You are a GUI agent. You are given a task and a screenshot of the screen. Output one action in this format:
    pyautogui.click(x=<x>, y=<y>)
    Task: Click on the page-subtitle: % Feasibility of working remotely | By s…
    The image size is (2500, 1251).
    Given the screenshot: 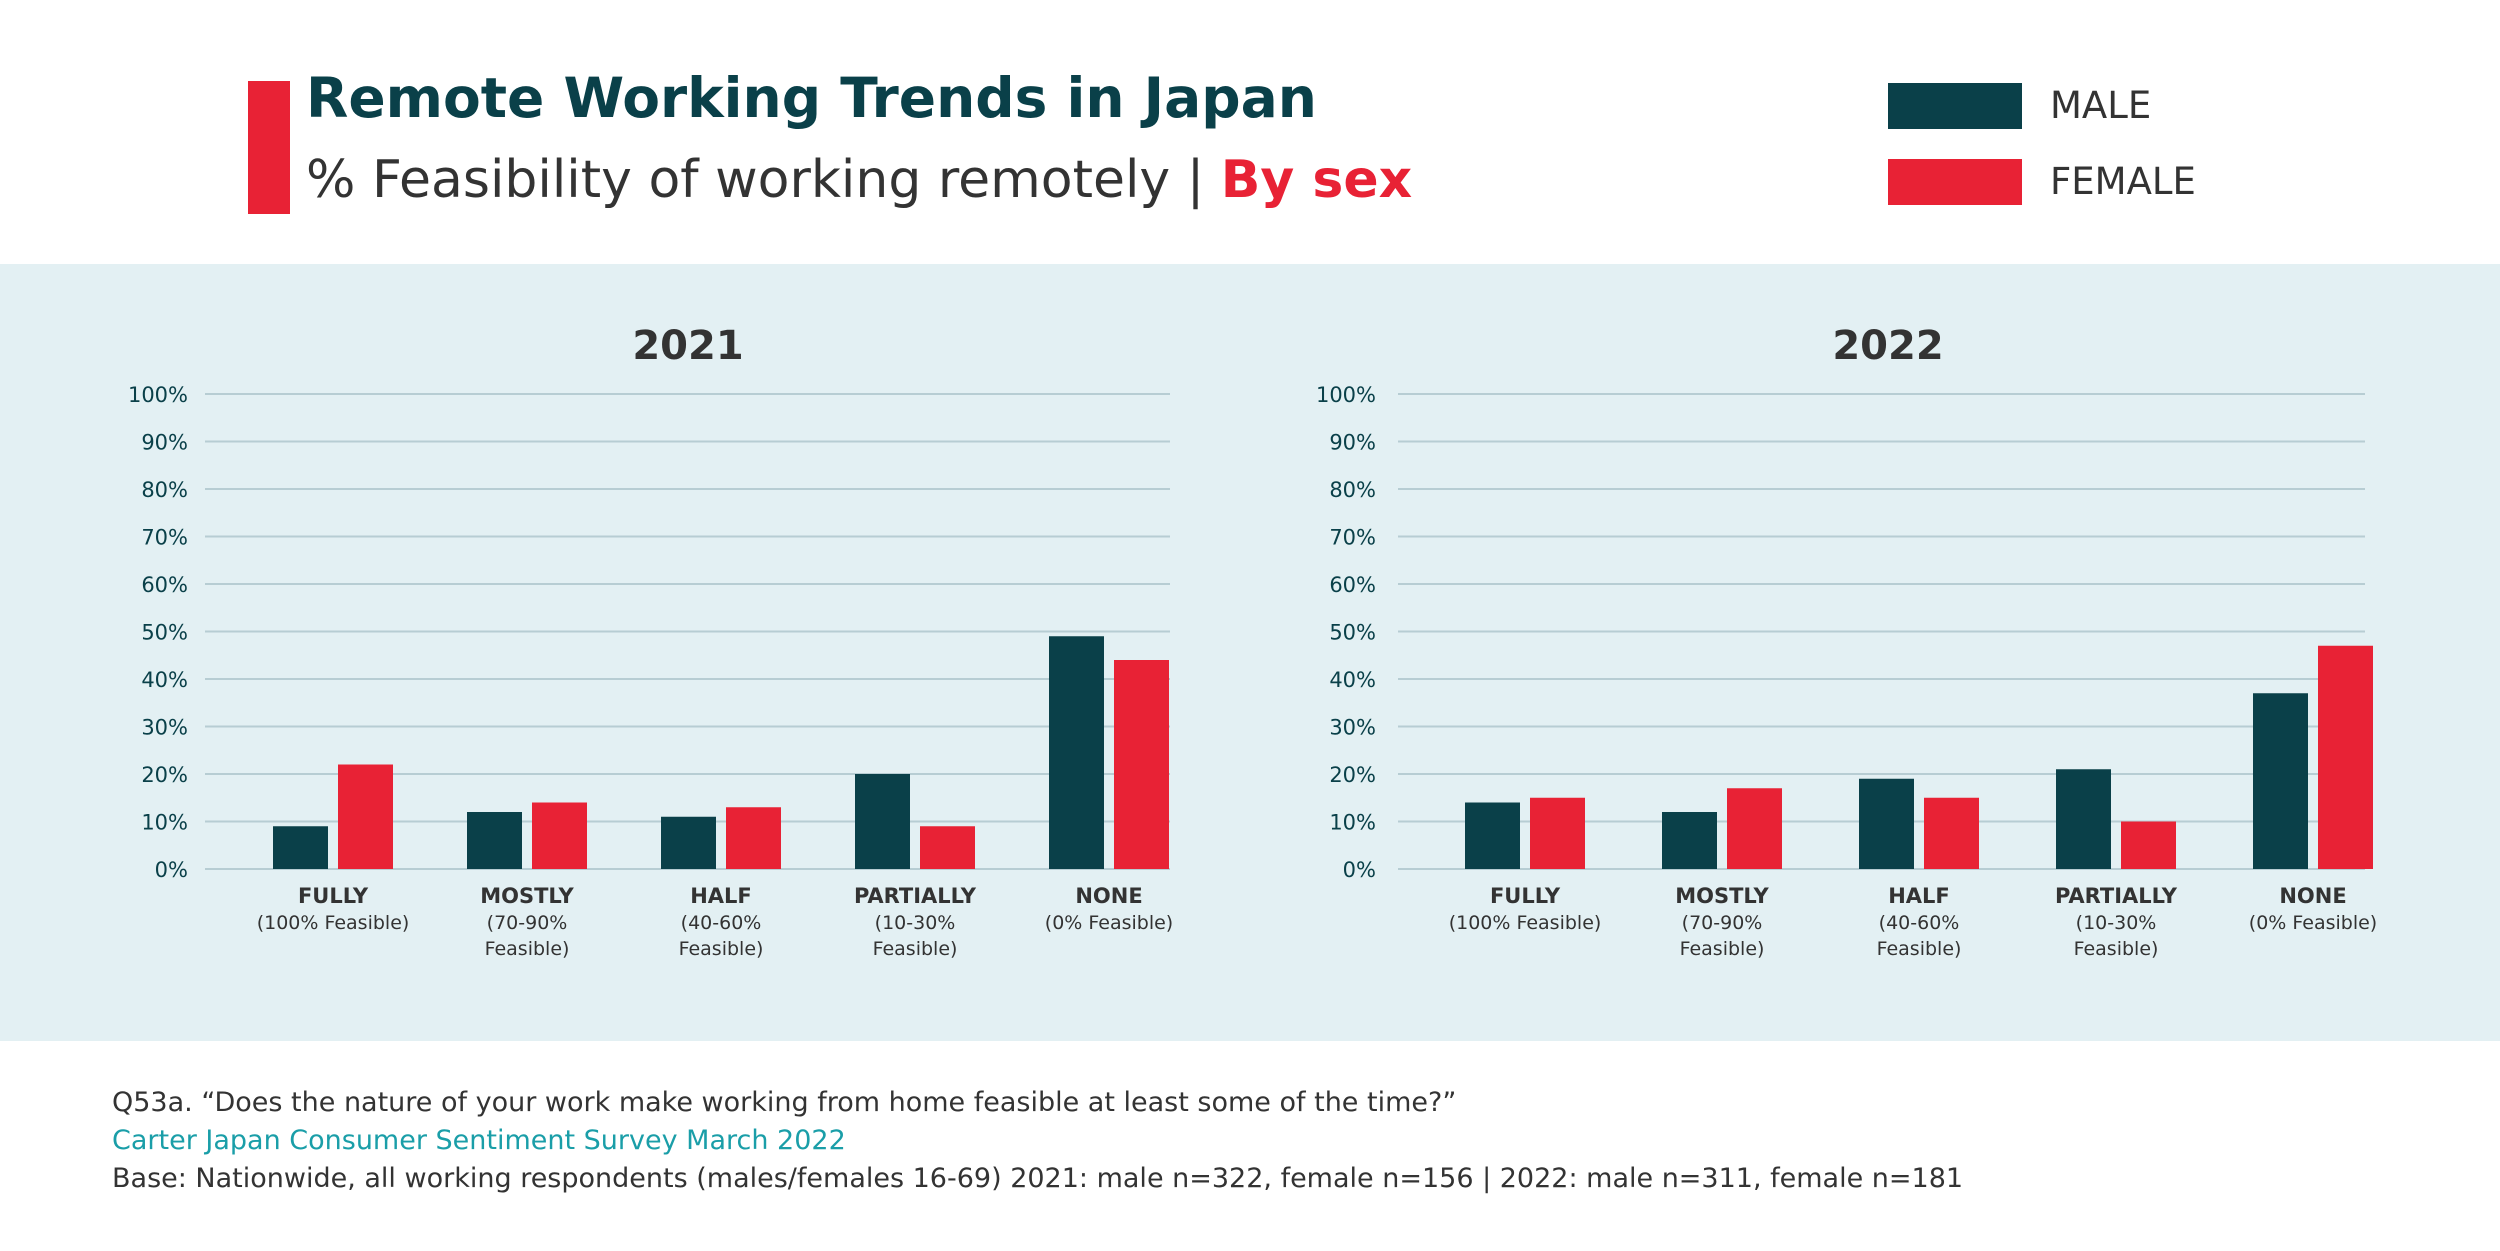 What is the action you would take?
    pyautogui.click(x=859, y=180)
    